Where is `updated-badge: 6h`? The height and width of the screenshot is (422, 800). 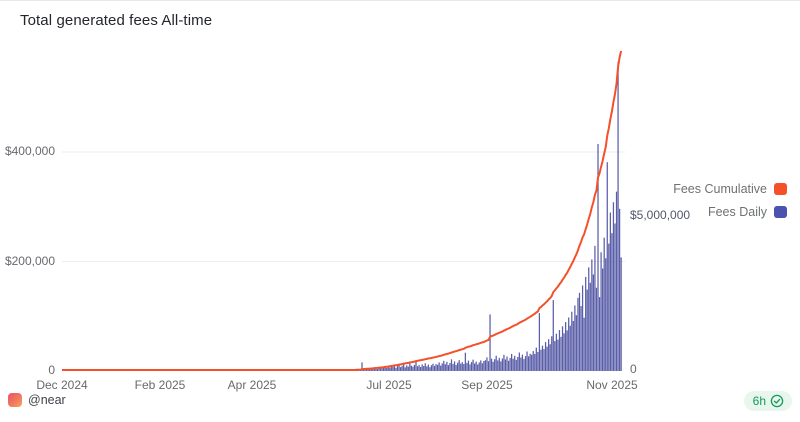
updated-badge: 6h is located at coordinates (767, 401).